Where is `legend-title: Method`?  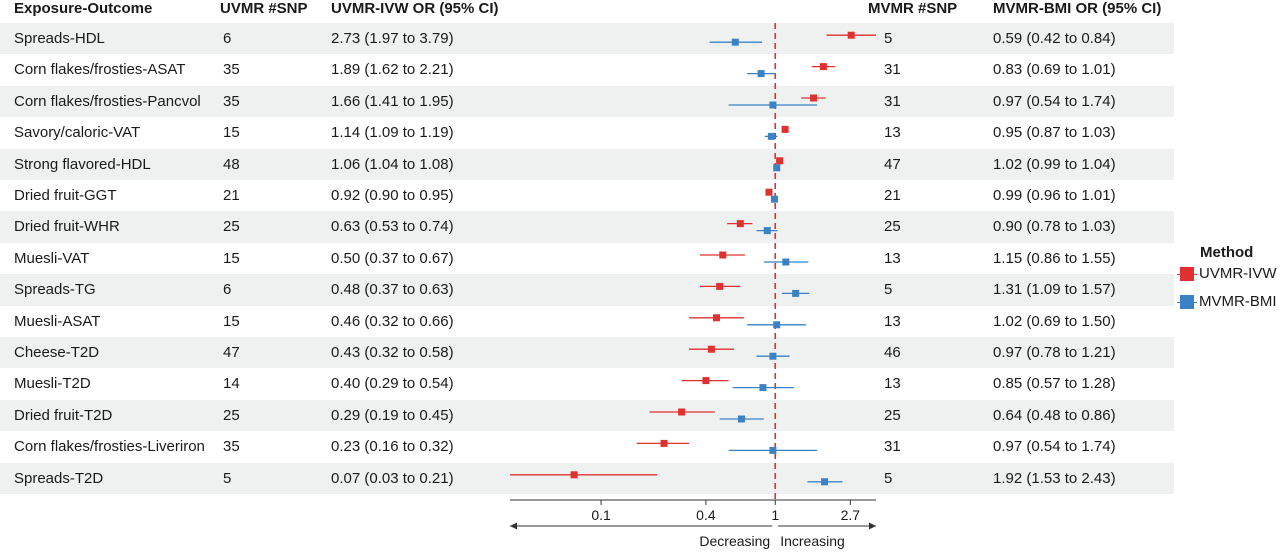
legend-title: Method is located at coordinates (1227, 252).